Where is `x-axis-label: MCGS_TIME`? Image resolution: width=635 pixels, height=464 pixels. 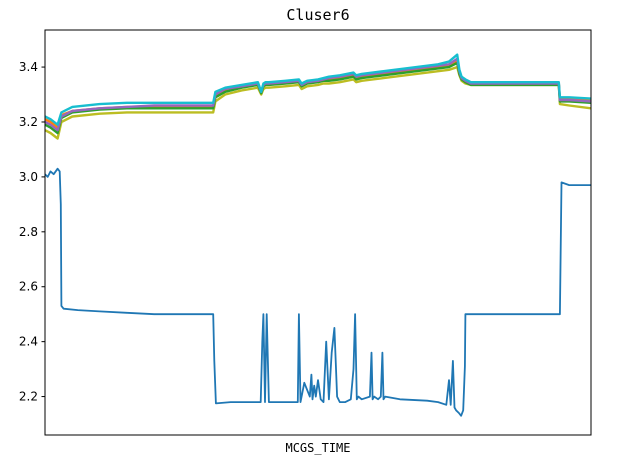 x-axis-label: MCGS_TIME is located at coordinates (317, 448).